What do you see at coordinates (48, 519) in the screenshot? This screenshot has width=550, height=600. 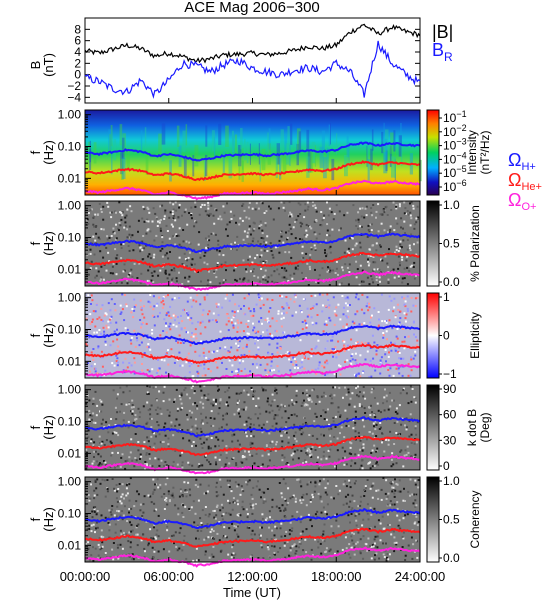 I see `coherency-ylabel-bottom: (Hz)` at bounding box center [48, 519].